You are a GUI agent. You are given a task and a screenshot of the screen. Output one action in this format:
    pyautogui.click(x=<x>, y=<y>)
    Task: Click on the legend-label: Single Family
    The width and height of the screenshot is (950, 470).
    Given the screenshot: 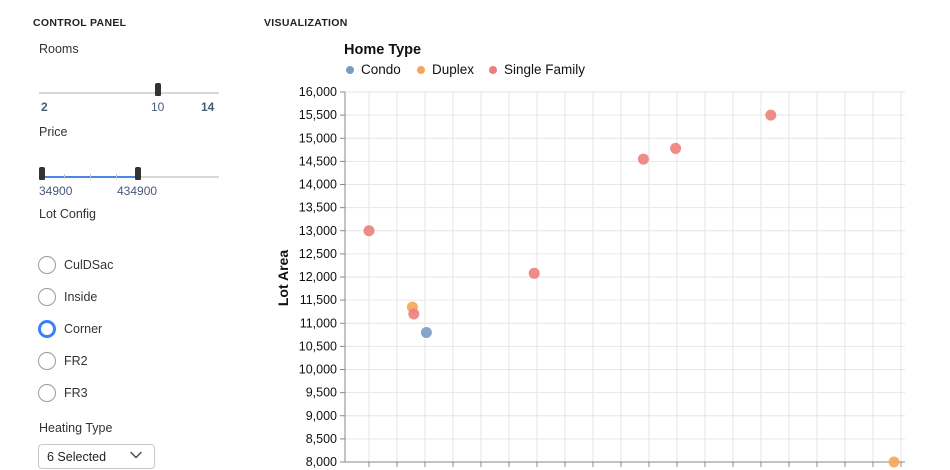 What is the action you would take?
    pyautogui.click(x=545, y=69)
    